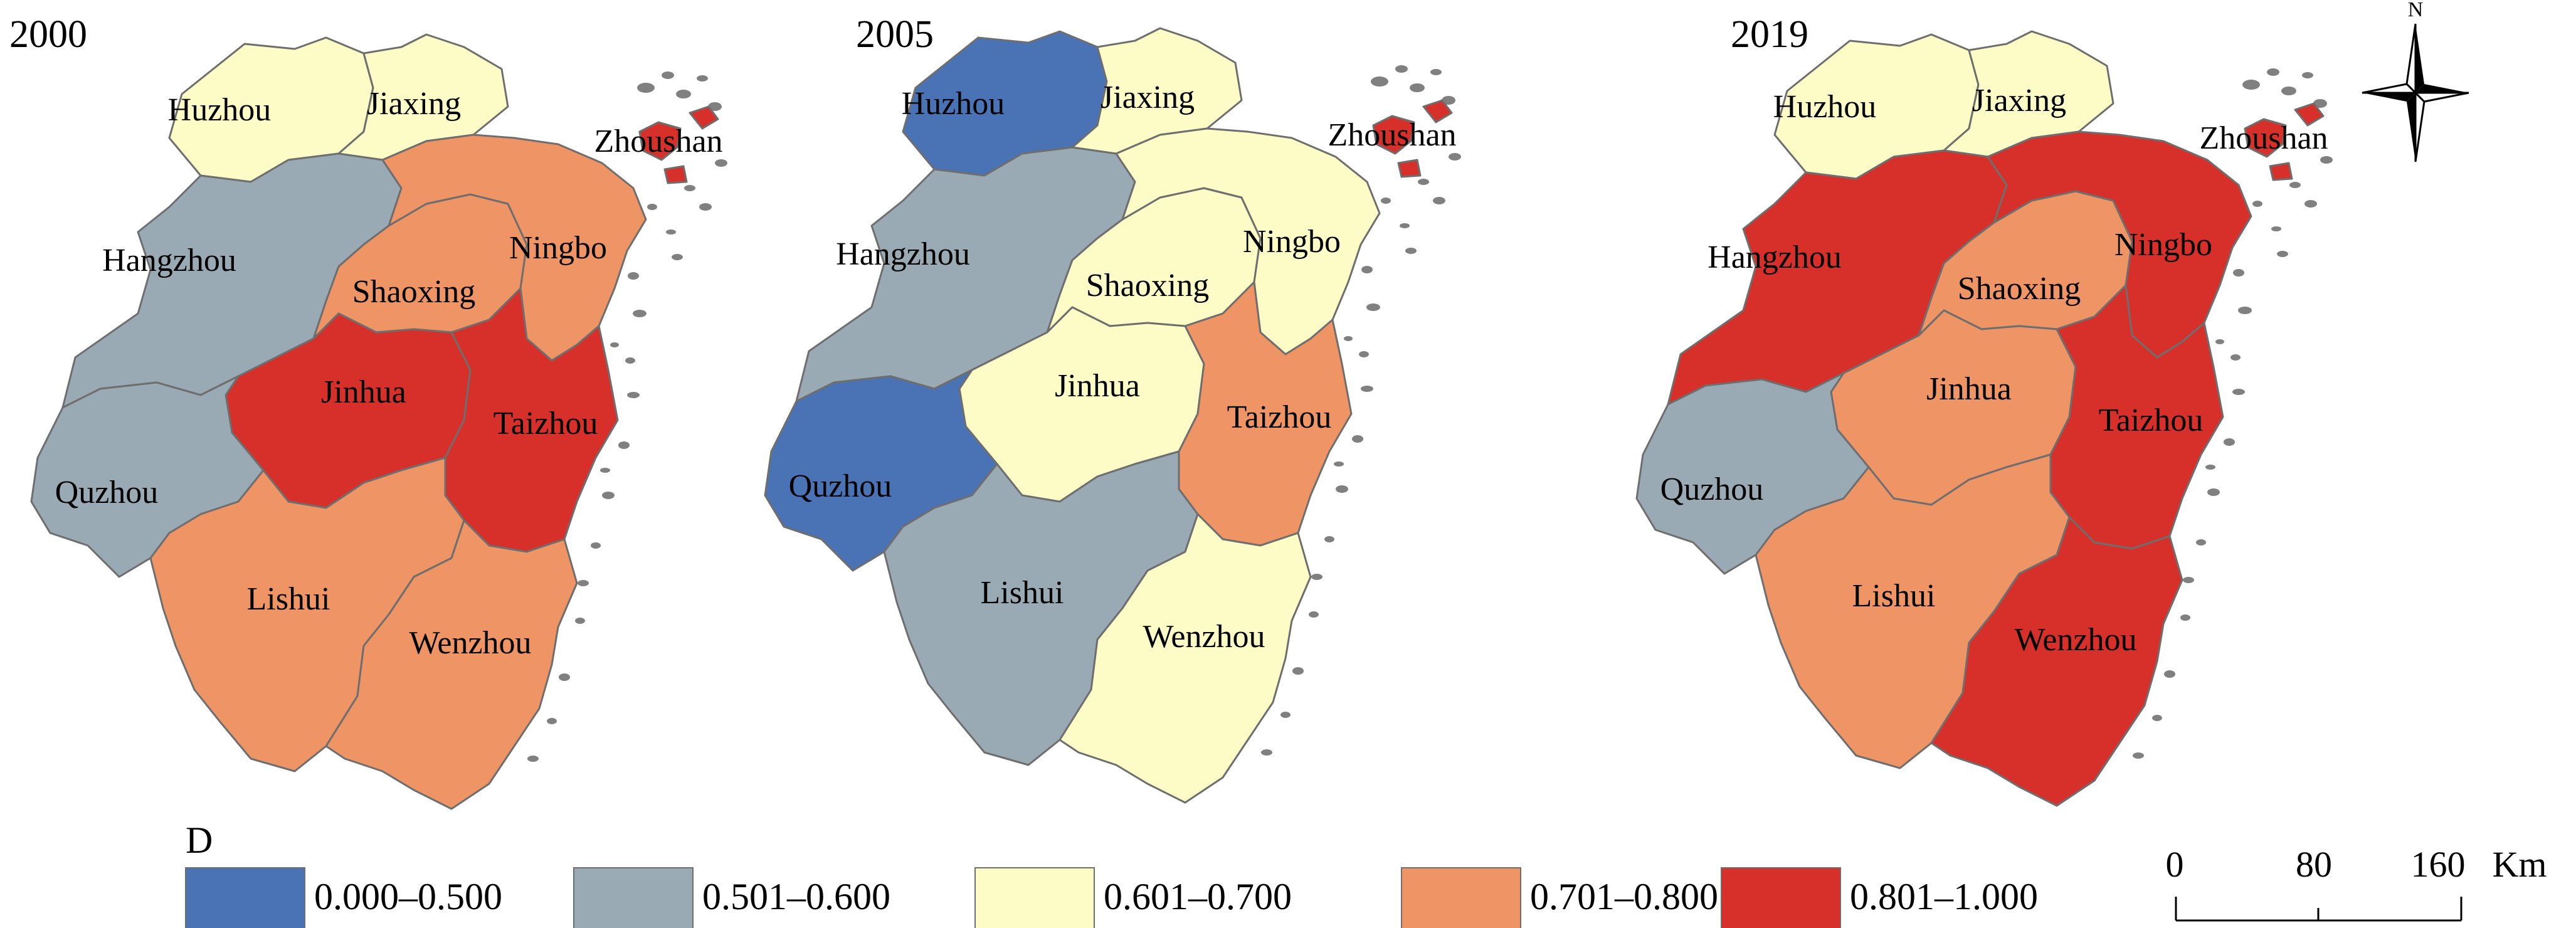  What do you see at coordinates (2416, 10) in the screenshot?
I see `north-label: N` at bounding box center [2416, 10].